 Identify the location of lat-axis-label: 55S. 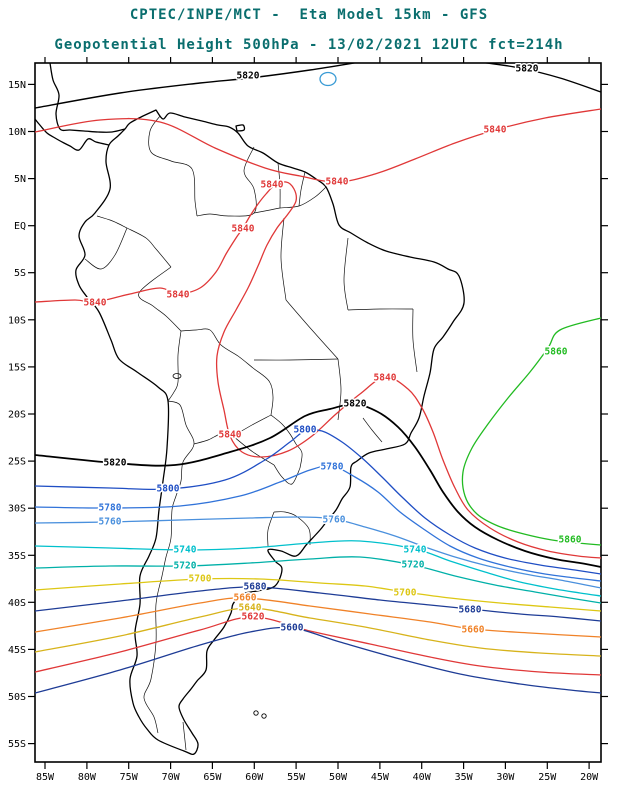
(17, 744).